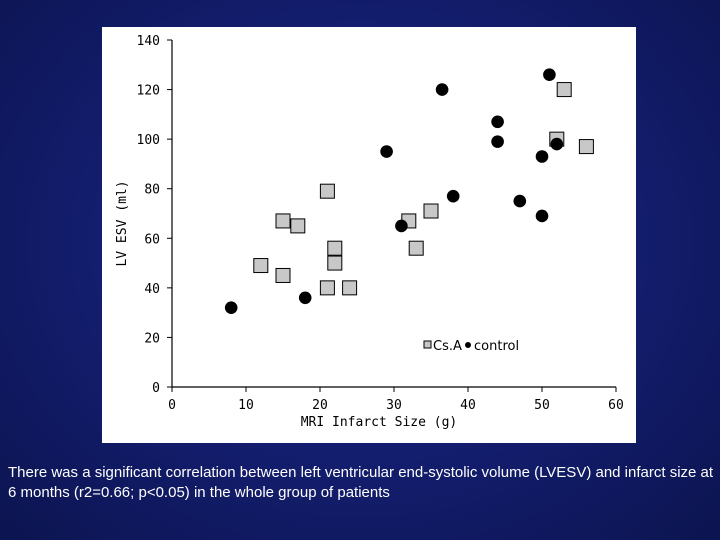  I want to click on x-tick-label: 0, so click(172, 405).